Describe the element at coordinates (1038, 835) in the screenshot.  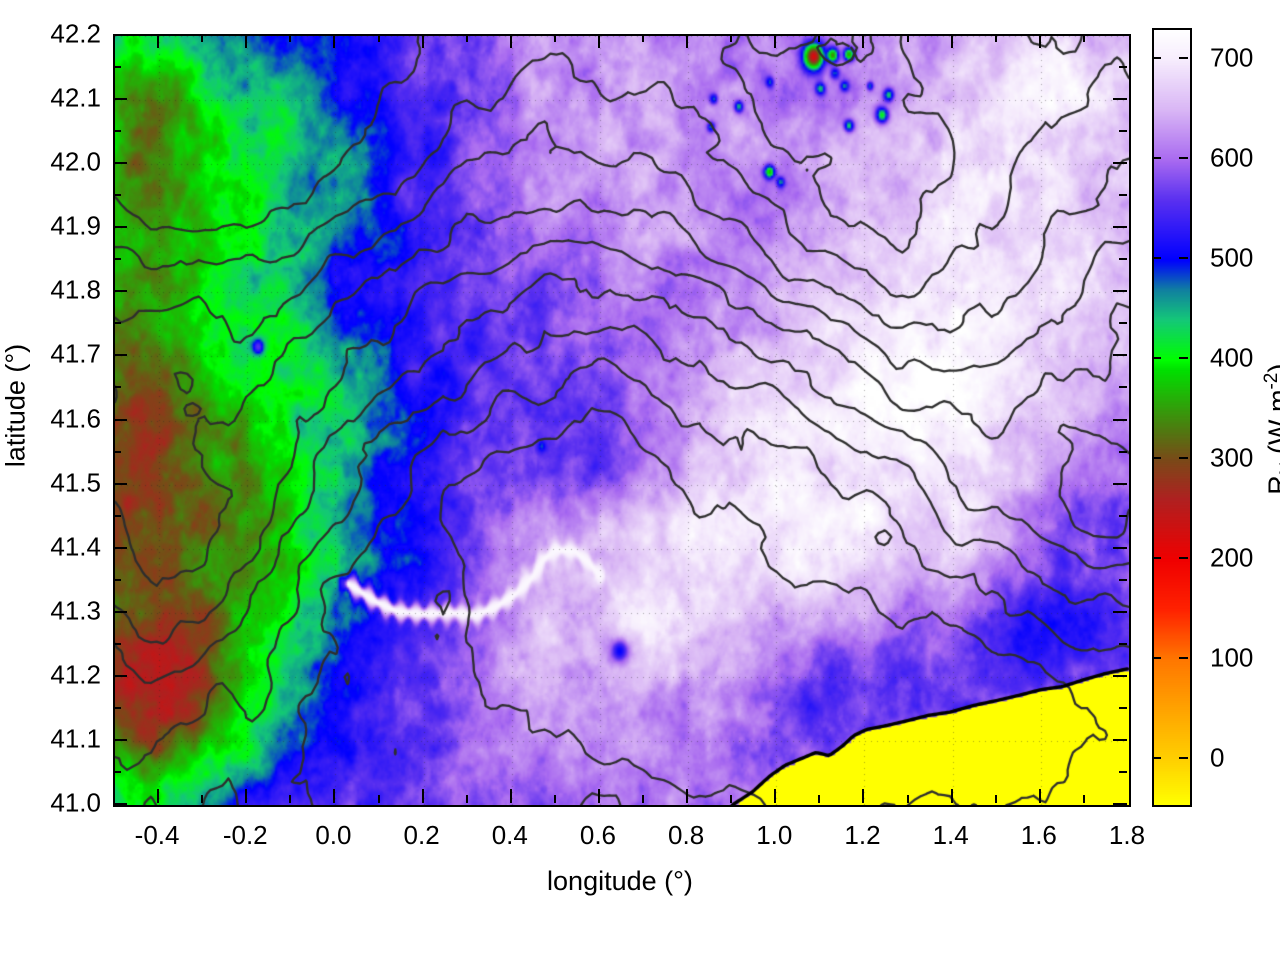
I see `x-axis-tick-label: 1.6` at that location.